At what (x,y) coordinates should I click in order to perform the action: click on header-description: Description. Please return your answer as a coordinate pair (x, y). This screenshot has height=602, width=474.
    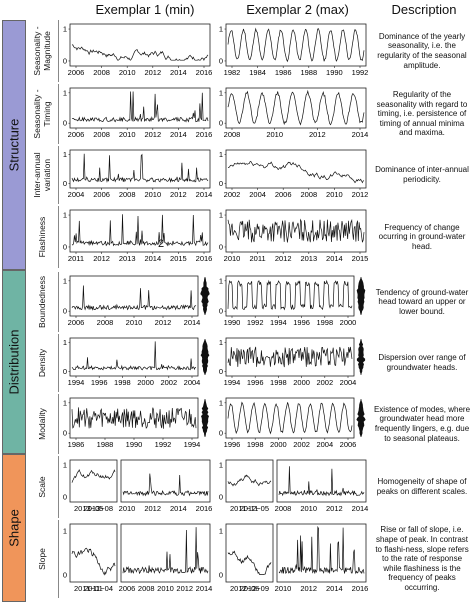
    Looking at the image, I should click on (424, 9).